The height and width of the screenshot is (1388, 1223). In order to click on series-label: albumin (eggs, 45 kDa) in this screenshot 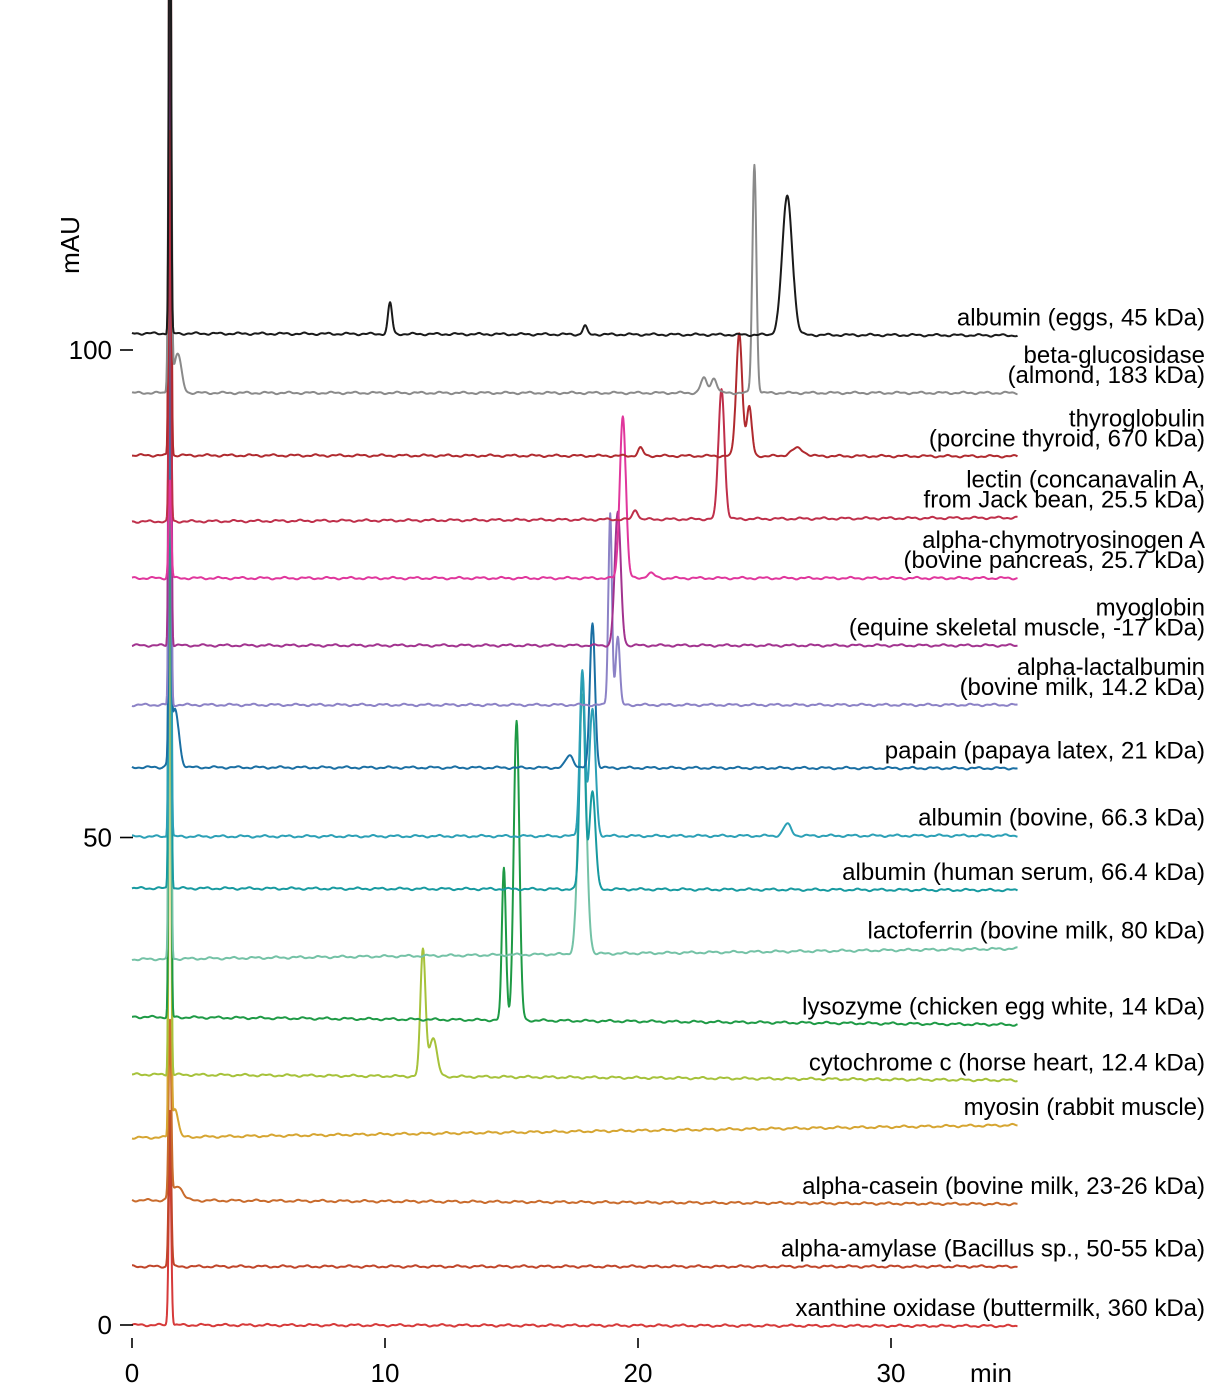, I will do `click(1081, 317)`.